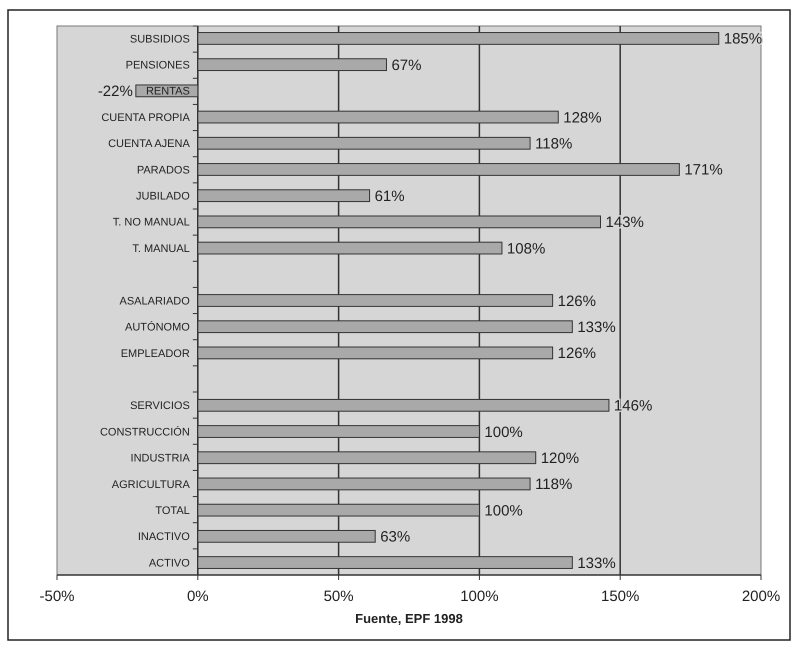 Image resolution: width=802 pixels, height=646 pixels. What do you see at coordinates (164, 537) in the screenshot?
I see `y-tick-label: INACTIVO` at bounding box center [164, 537].